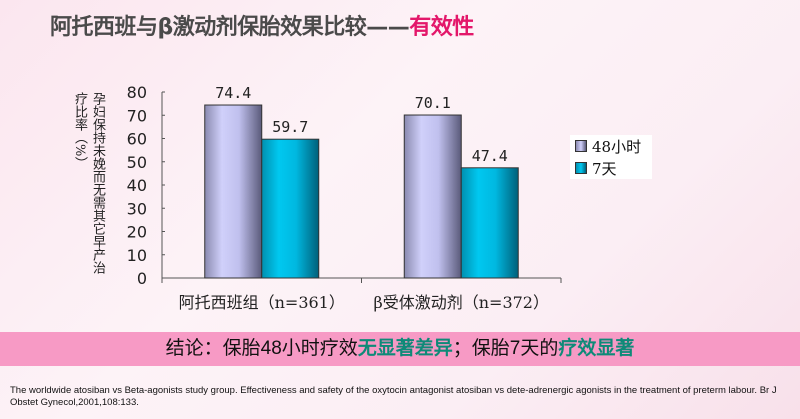 The image size is (800, 419). What do you see at coordinates (137, 232) in the screenshot?
I see `y-tick-label: 20` at bounding box center [137, 232].